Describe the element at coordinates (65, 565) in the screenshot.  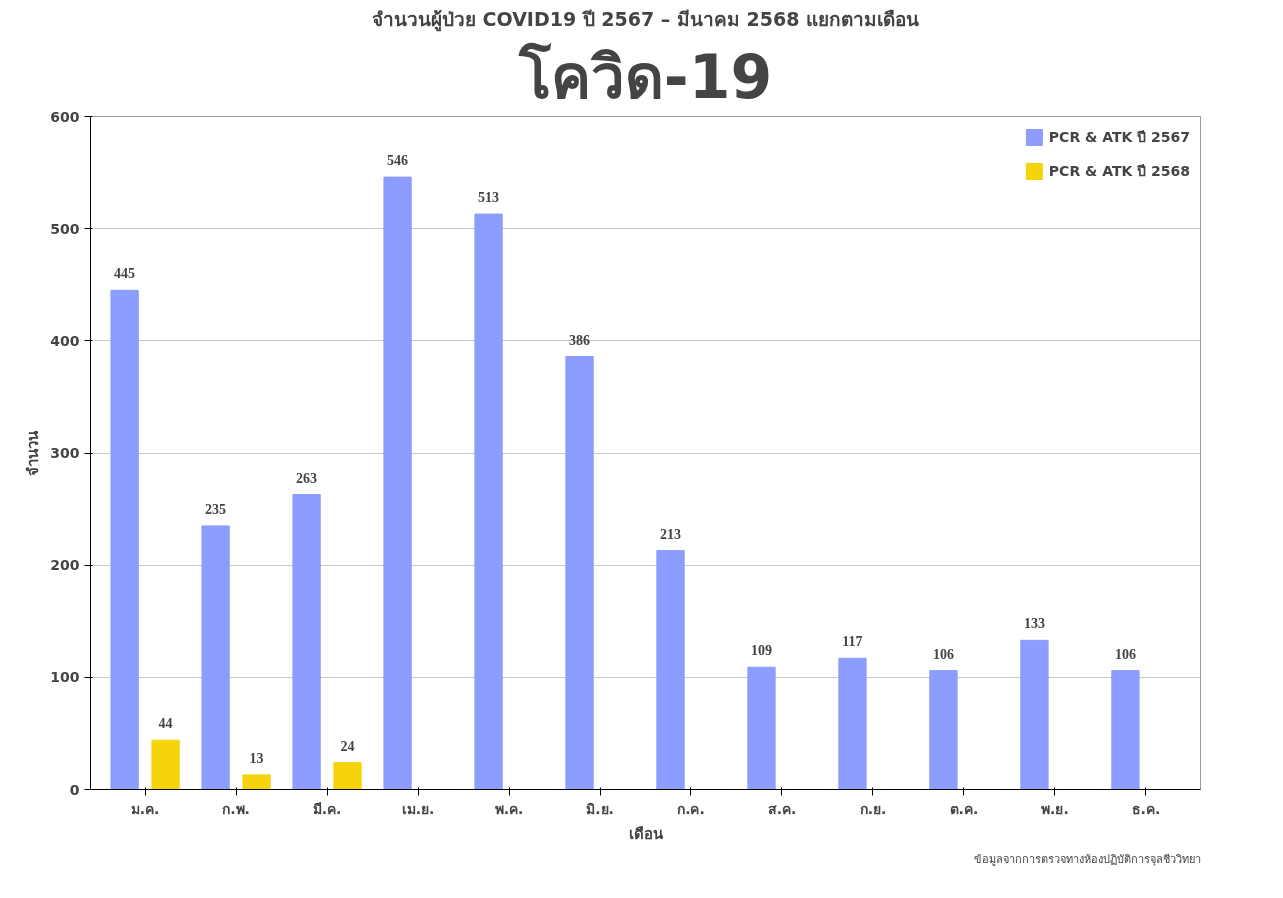
I see `y-tick-label: 200` at that location.